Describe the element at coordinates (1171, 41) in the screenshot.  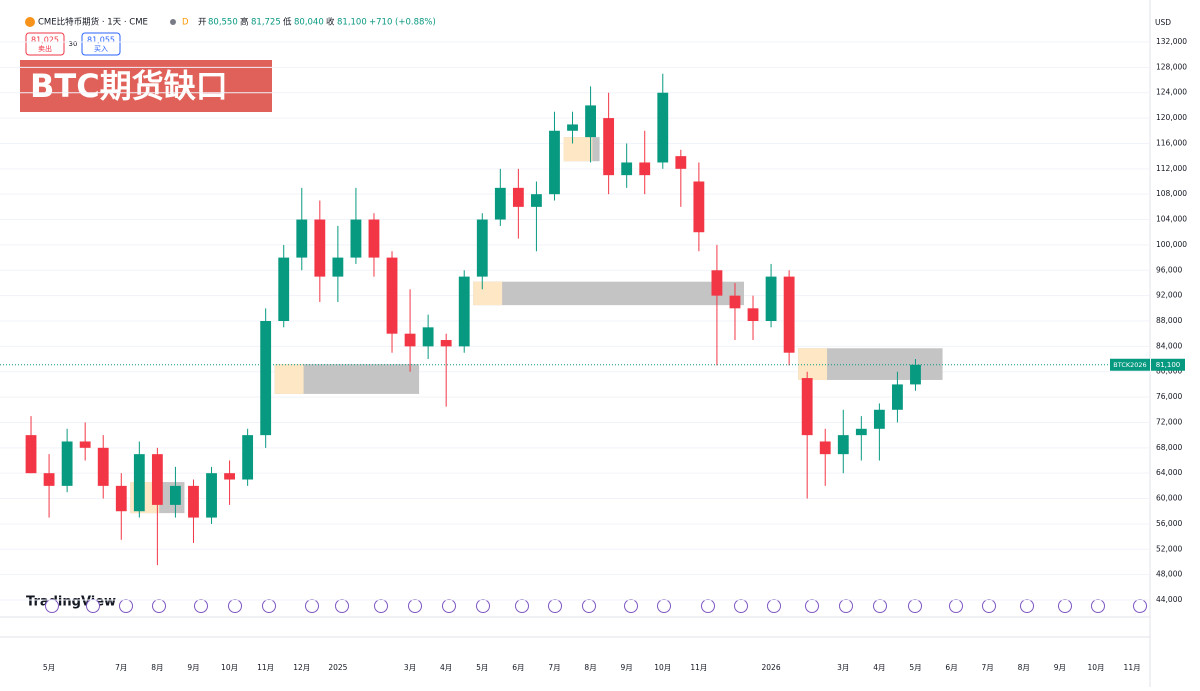
I see `y-tick-label: 132,000` at that location.